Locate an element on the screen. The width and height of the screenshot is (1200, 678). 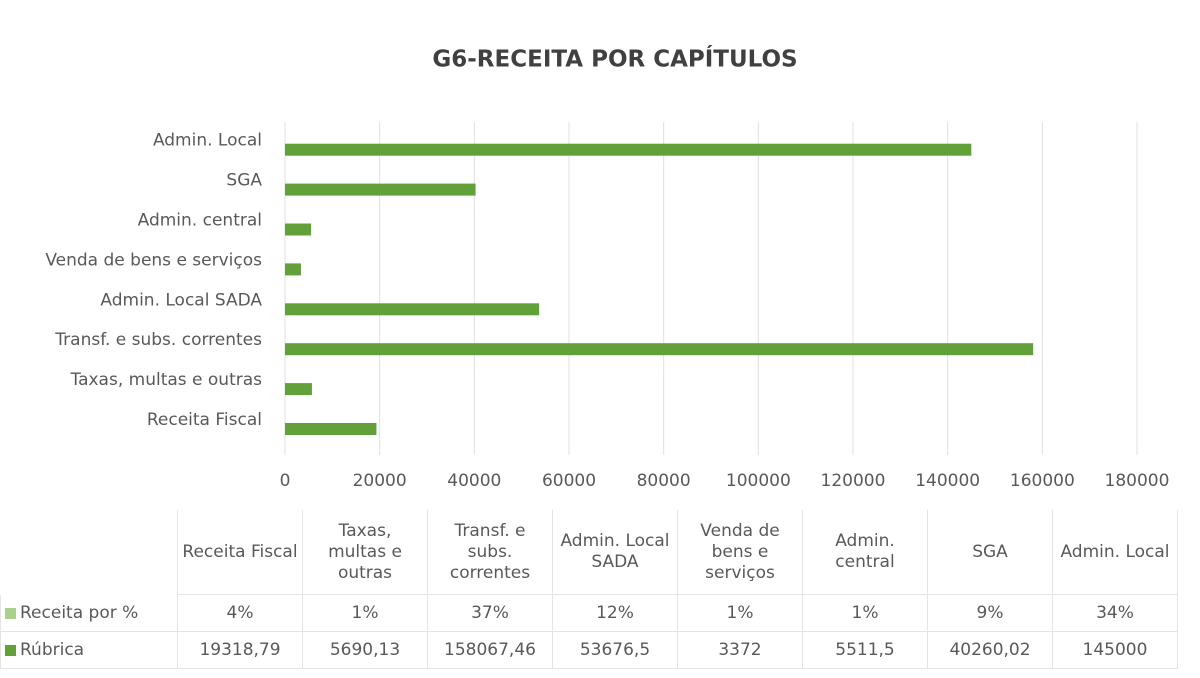
table-value: 3372 is located at coordinates (740, 650).